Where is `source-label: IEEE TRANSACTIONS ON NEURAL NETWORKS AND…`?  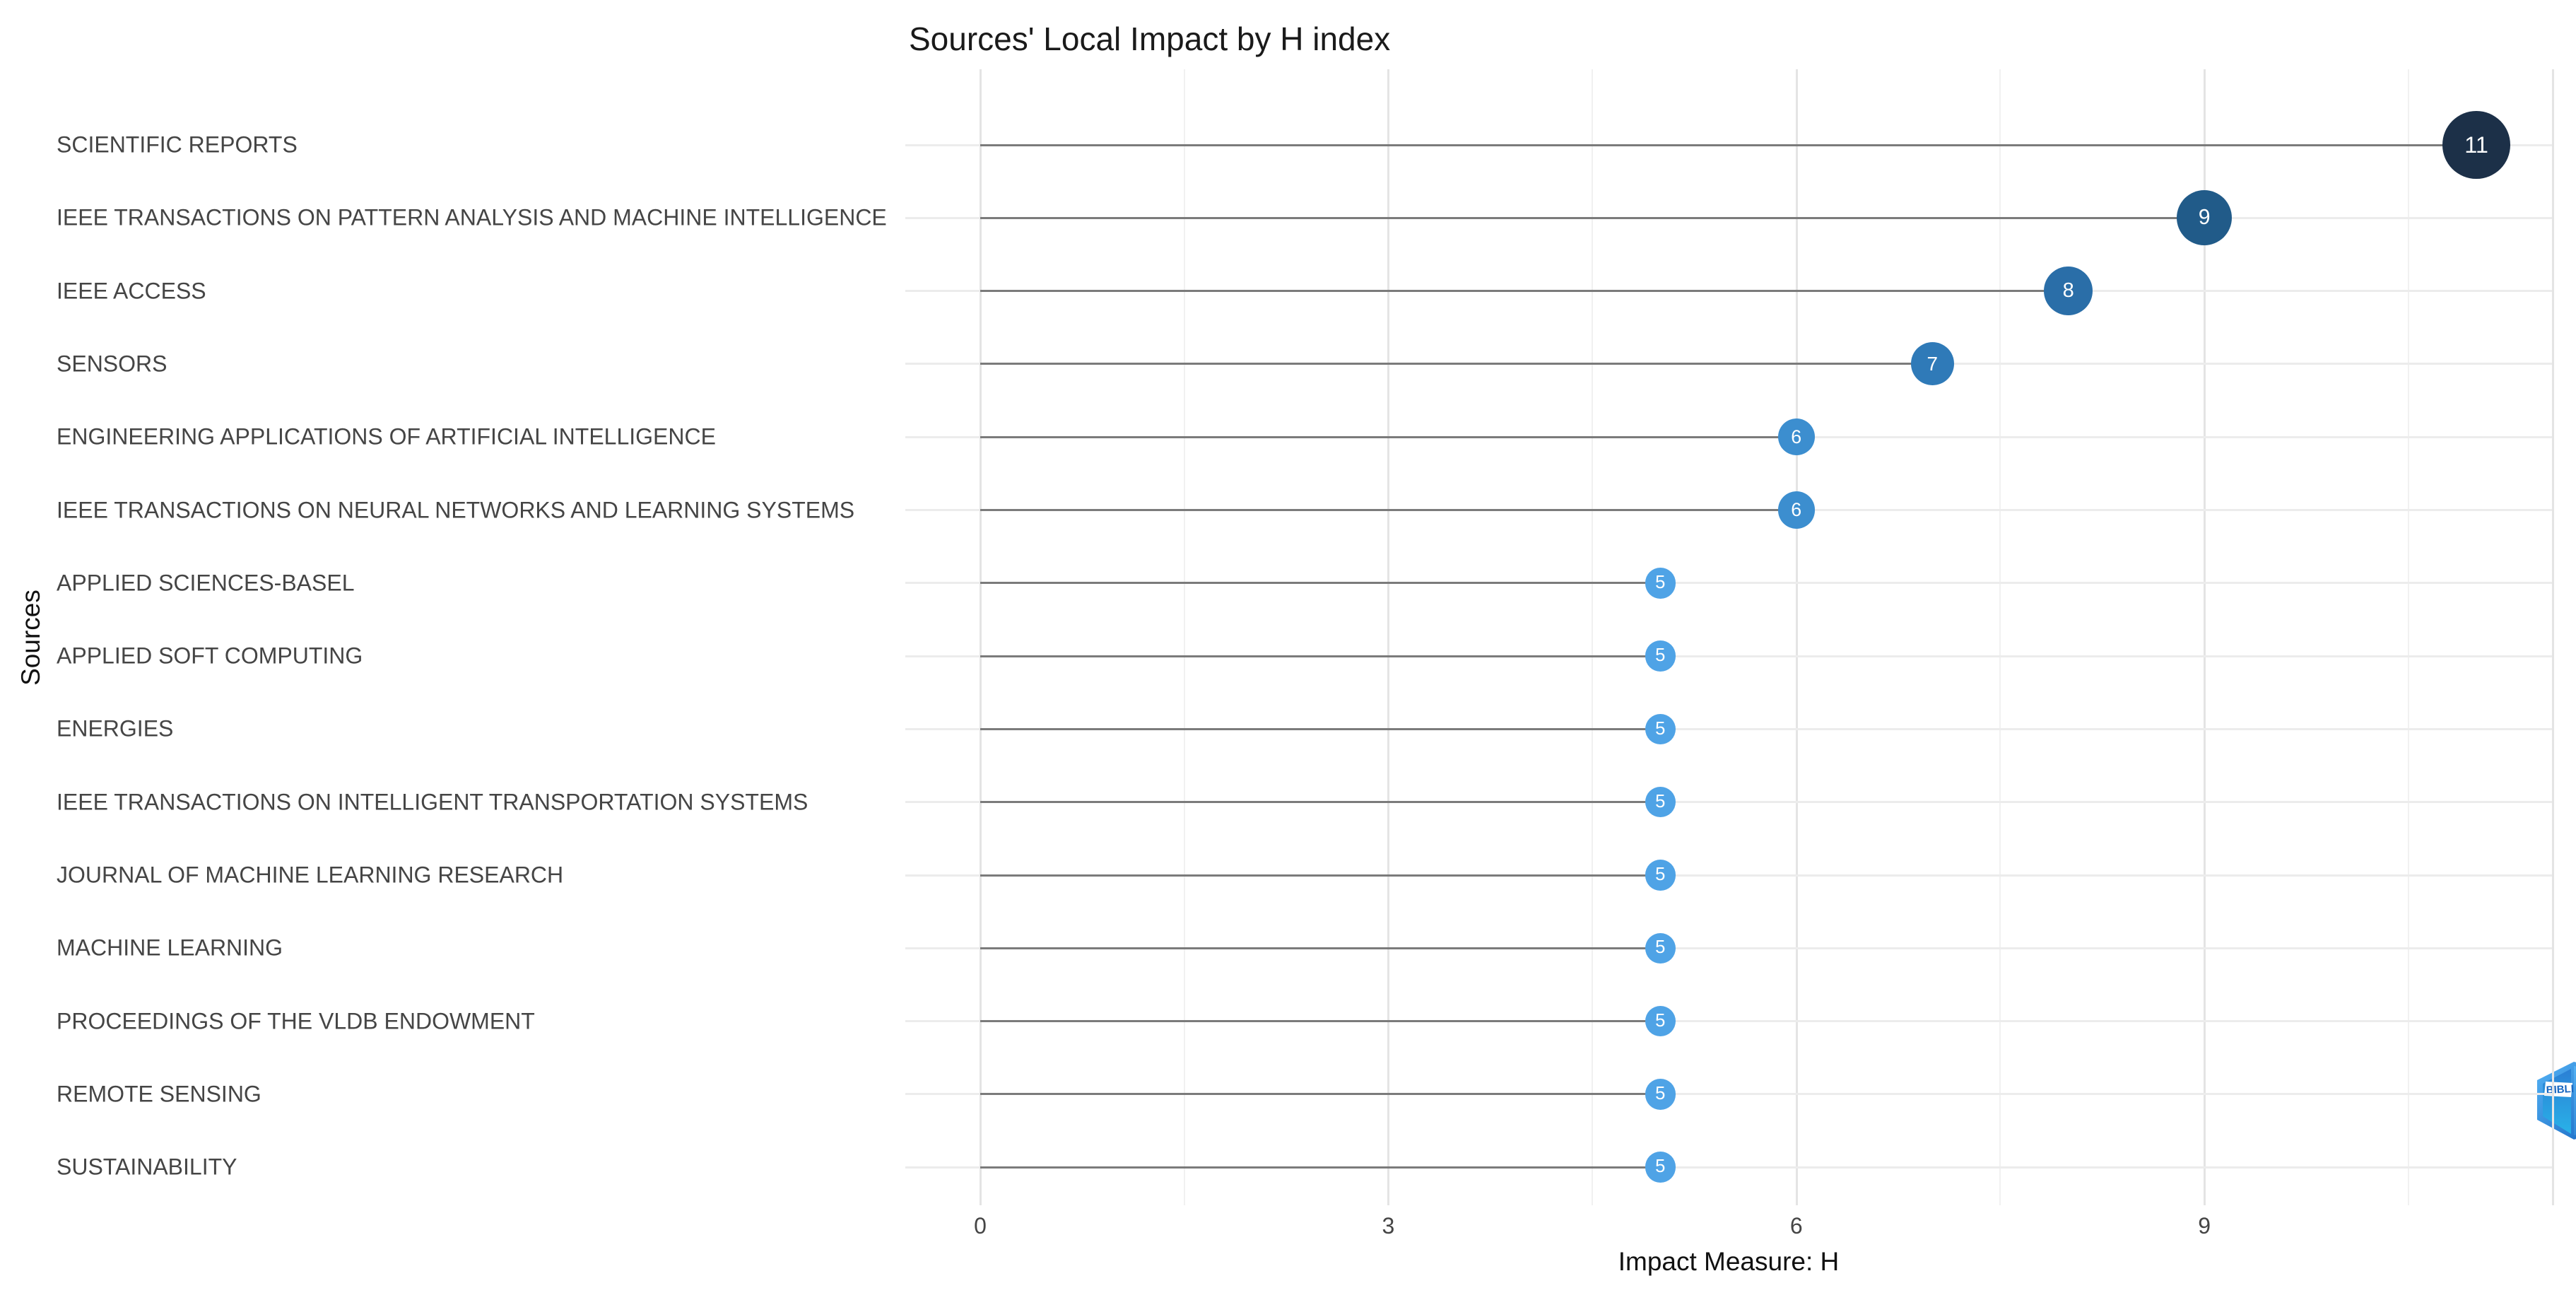 source-label: IEEE TRANSACTIONS ON NEURAL NETWORKS AND… is located at coordinates (456, 509).